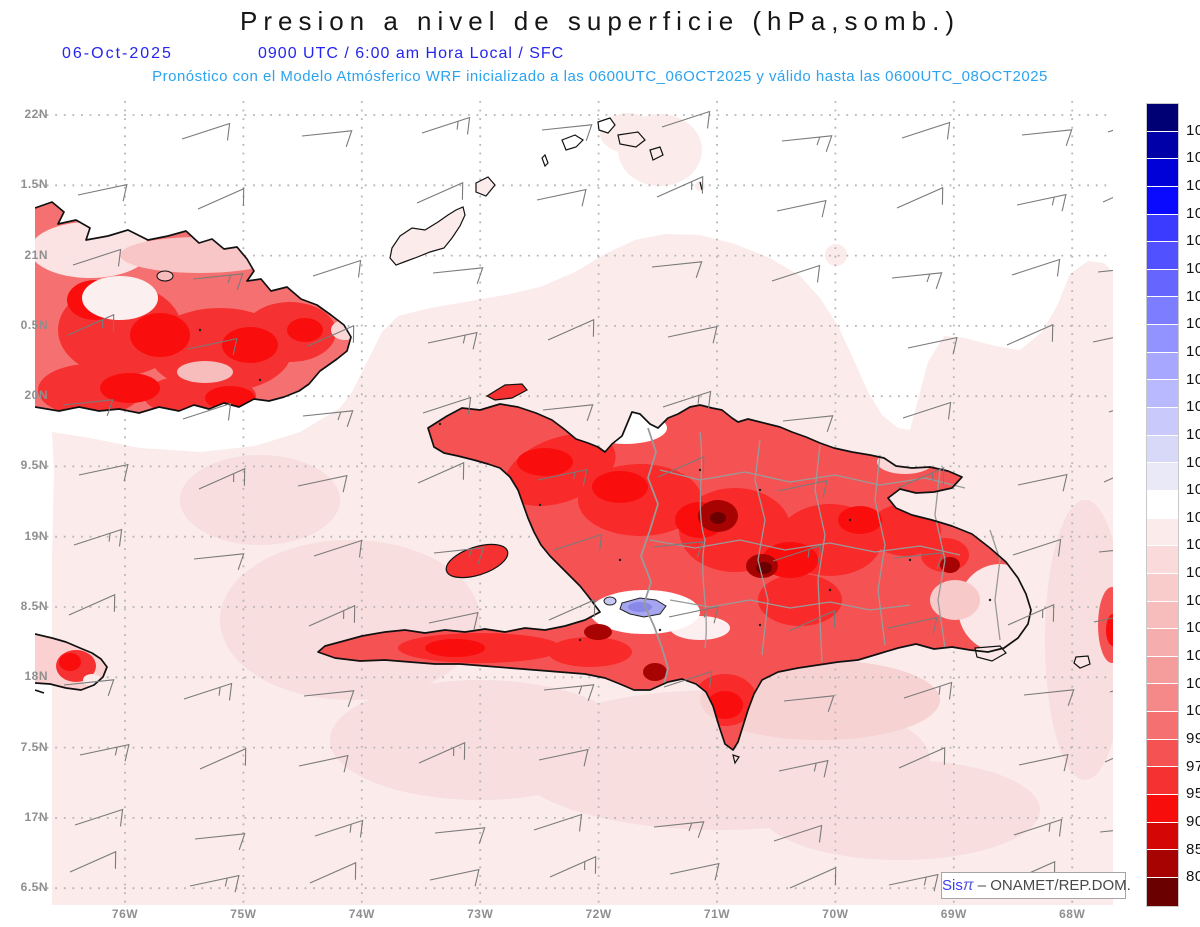  What do you see at coordinates (1193, 407) in the screenshot?
I see `colorbar-tick-1017: 1017` at bounding box center [1193, 407].